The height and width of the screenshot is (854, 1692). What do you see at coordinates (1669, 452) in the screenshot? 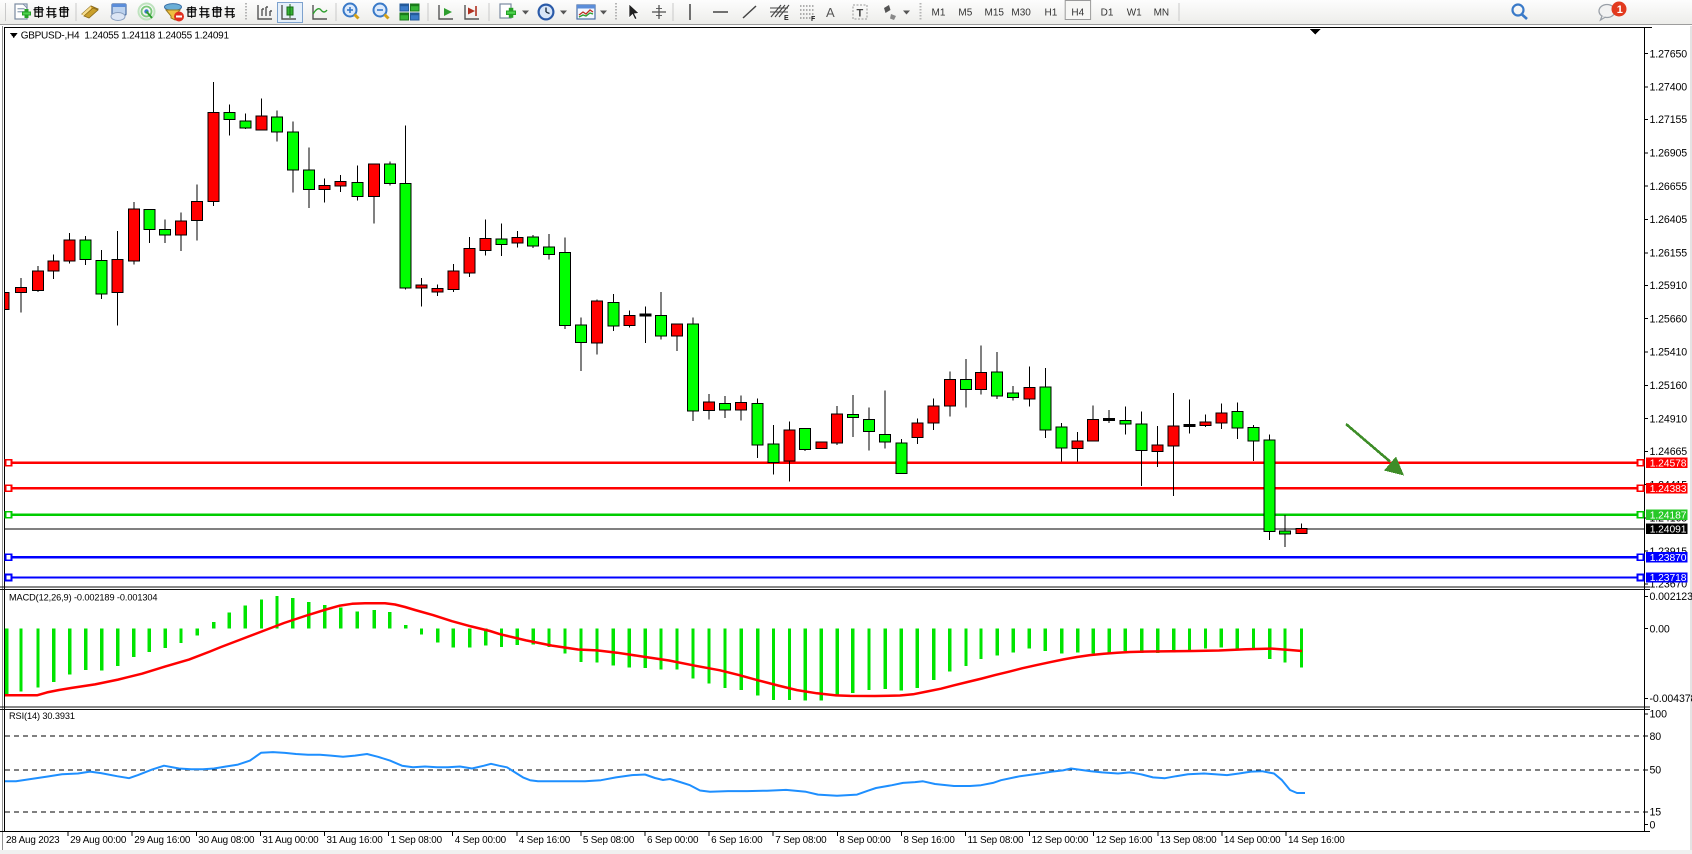
I see `svg-text: 1.24665` at bounding box center [1669, 452].